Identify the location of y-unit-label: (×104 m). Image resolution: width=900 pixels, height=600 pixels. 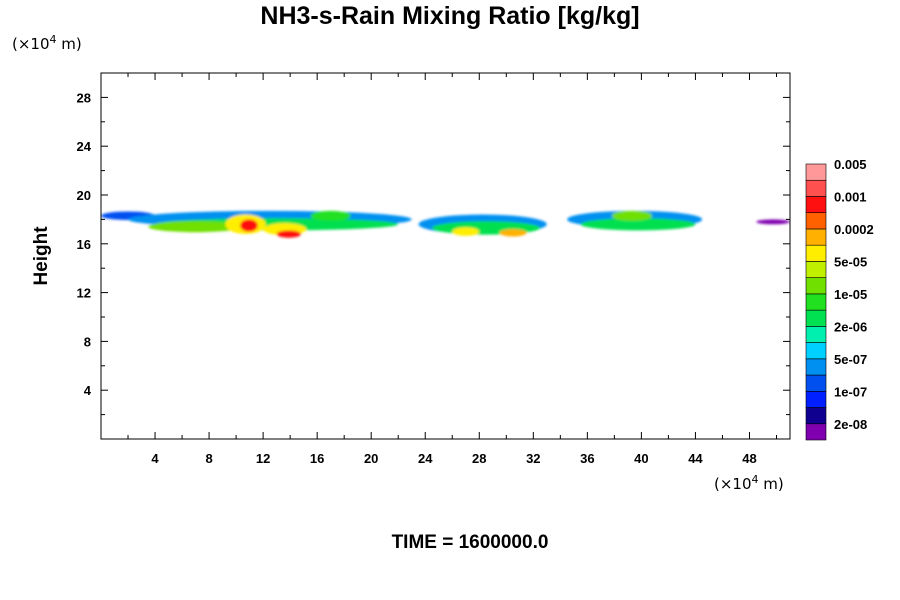
(47, 43).